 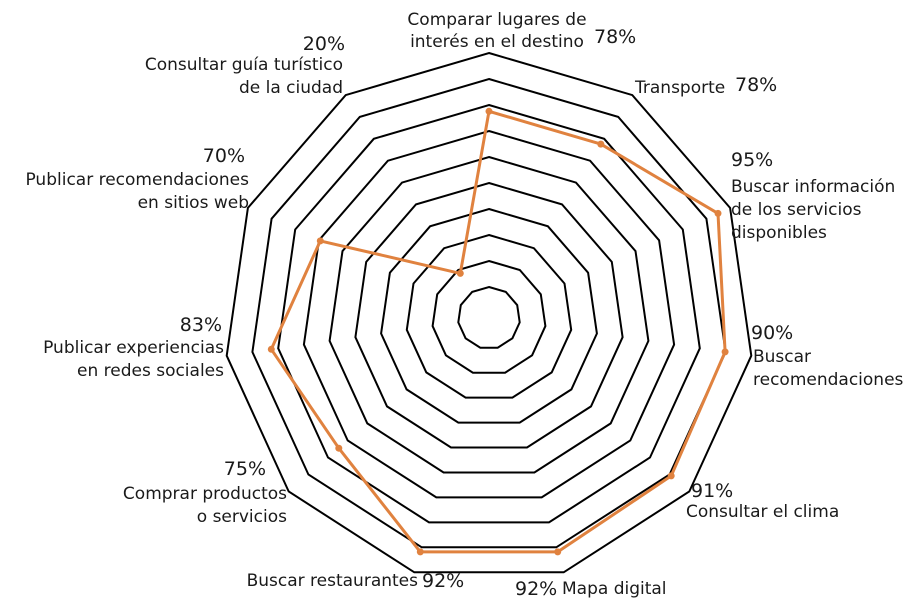 I want to click on category-label-line: Publicar experiencias, so click(x=133, y=348).